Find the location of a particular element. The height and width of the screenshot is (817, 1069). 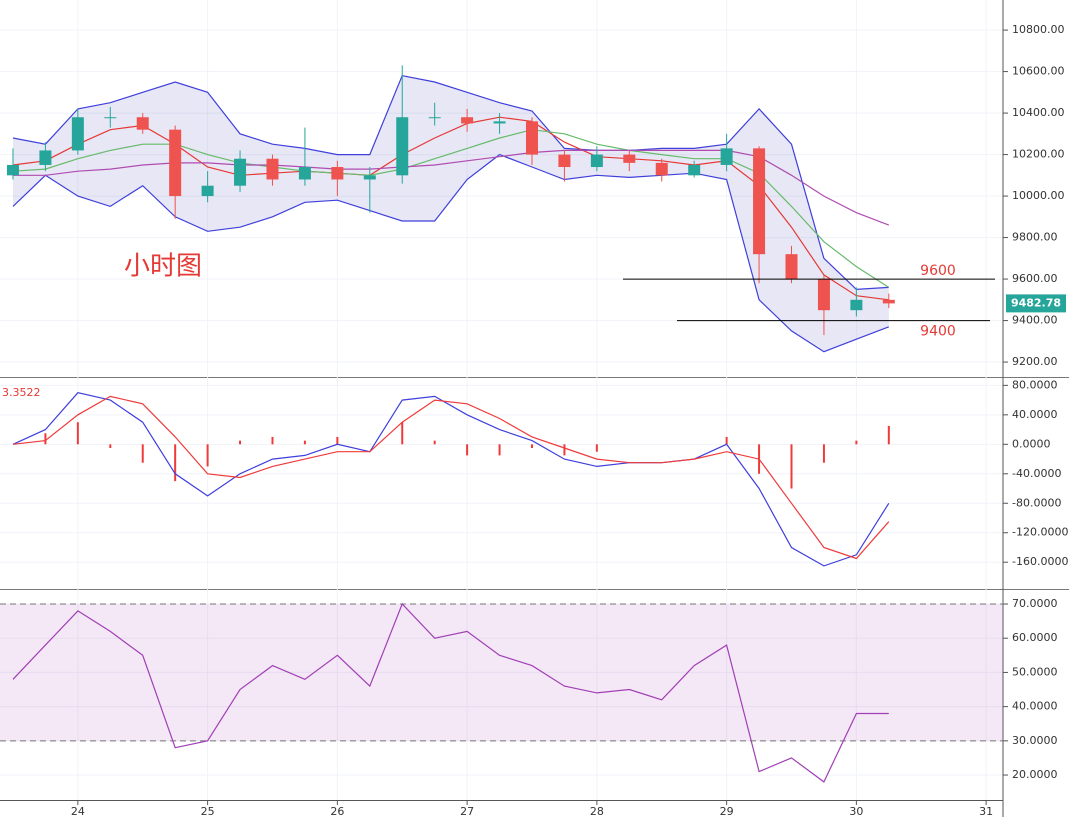

x-tick-label: 30 is located at coordinates (856, 811).